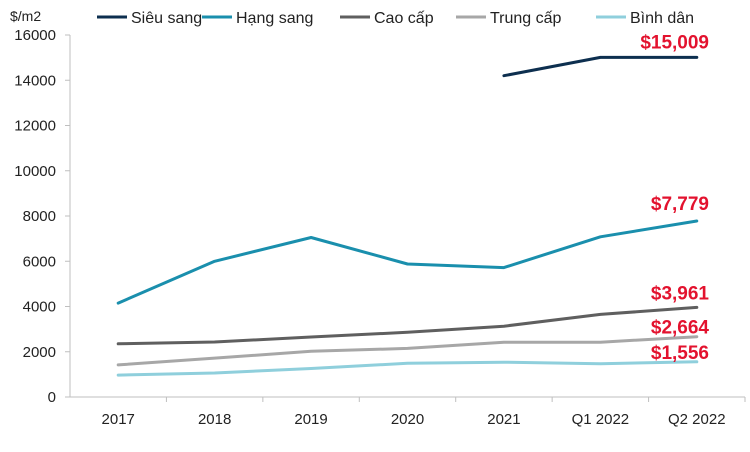  I want to click on y-tick-label: 8000, so click(39, 216).